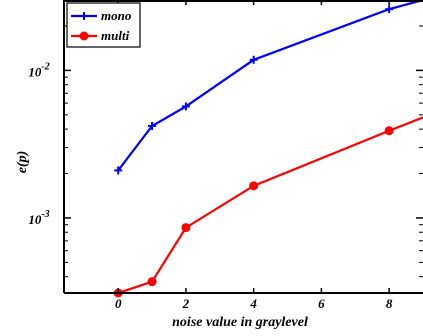 This screenshot has height=336, width=423. I want to click on y-tick-label: 10⁻², so click(38, 70).